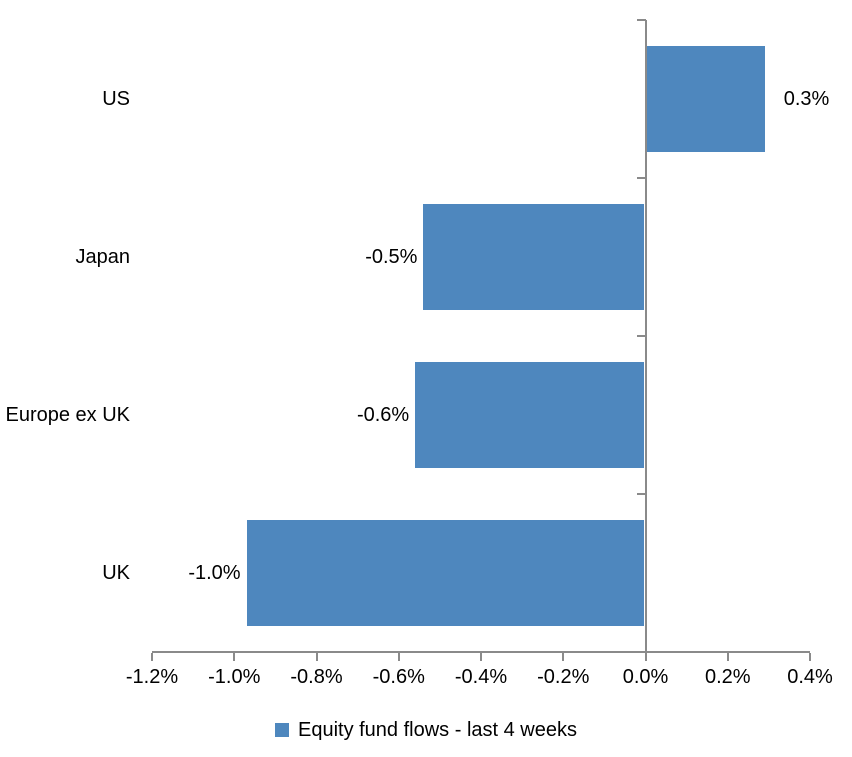  Describe the element at coordinates (481, 652) in the screenshot. I see `value-axis-line` at that location.